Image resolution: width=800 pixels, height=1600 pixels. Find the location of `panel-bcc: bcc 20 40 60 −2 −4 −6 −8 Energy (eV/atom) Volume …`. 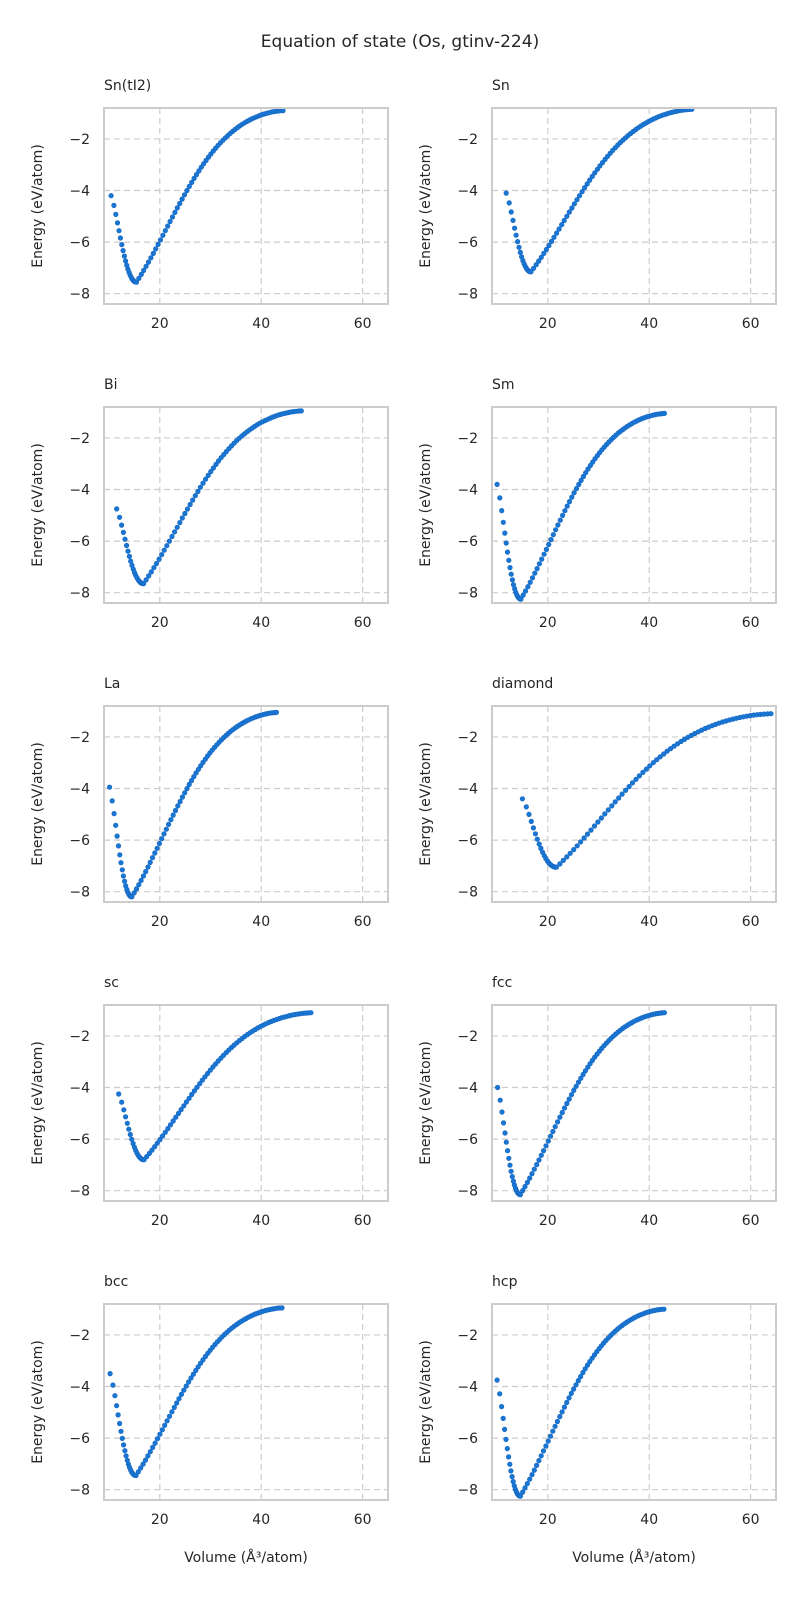

panel-bcc: bcc 20 40 60 −2 −4 −6 −8 Energy (eV/atom) Volume … is located at coordinates (209, 1420).